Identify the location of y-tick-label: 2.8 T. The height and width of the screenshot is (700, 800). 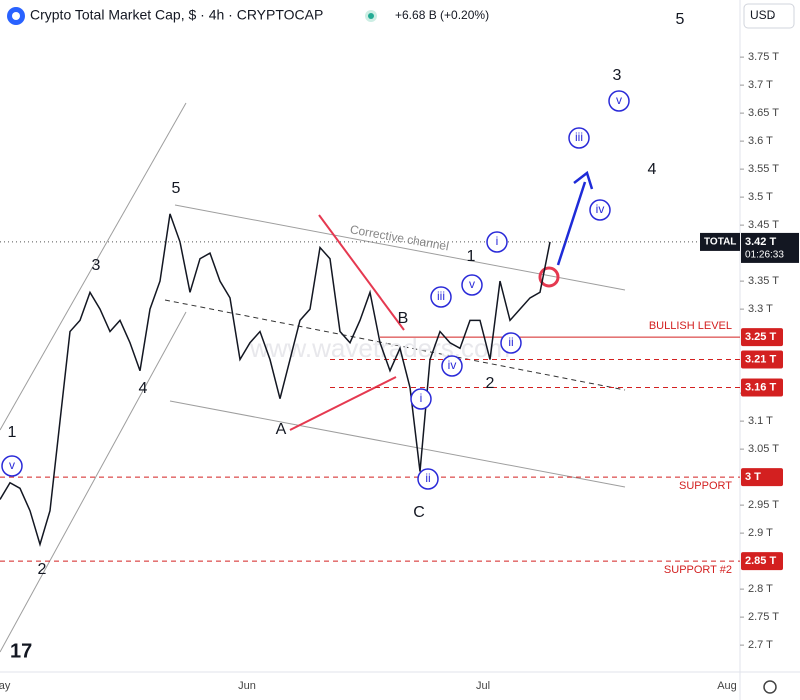
(760, 589).